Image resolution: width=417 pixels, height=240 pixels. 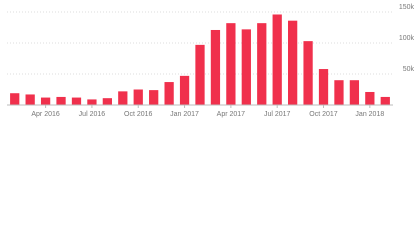 I want to click on x-tick-label: Apr 2017, so click(x=231, y=114).